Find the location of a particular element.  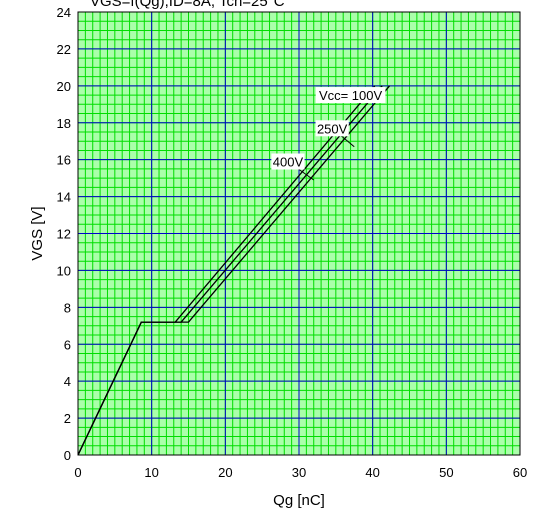

y-tick-label: 6 is located at coordinates (67, 344).